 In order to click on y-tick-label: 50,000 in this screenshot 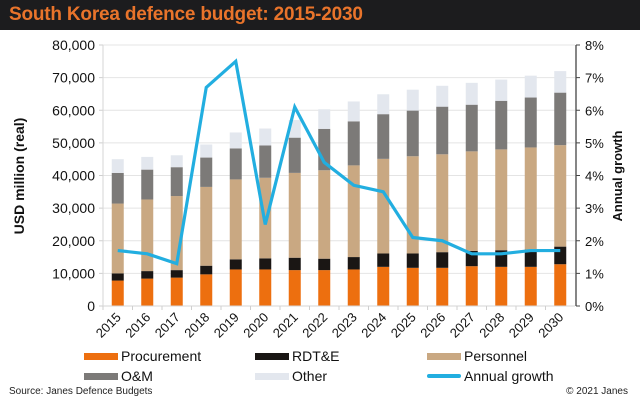, I will do `click(73, 143)`.